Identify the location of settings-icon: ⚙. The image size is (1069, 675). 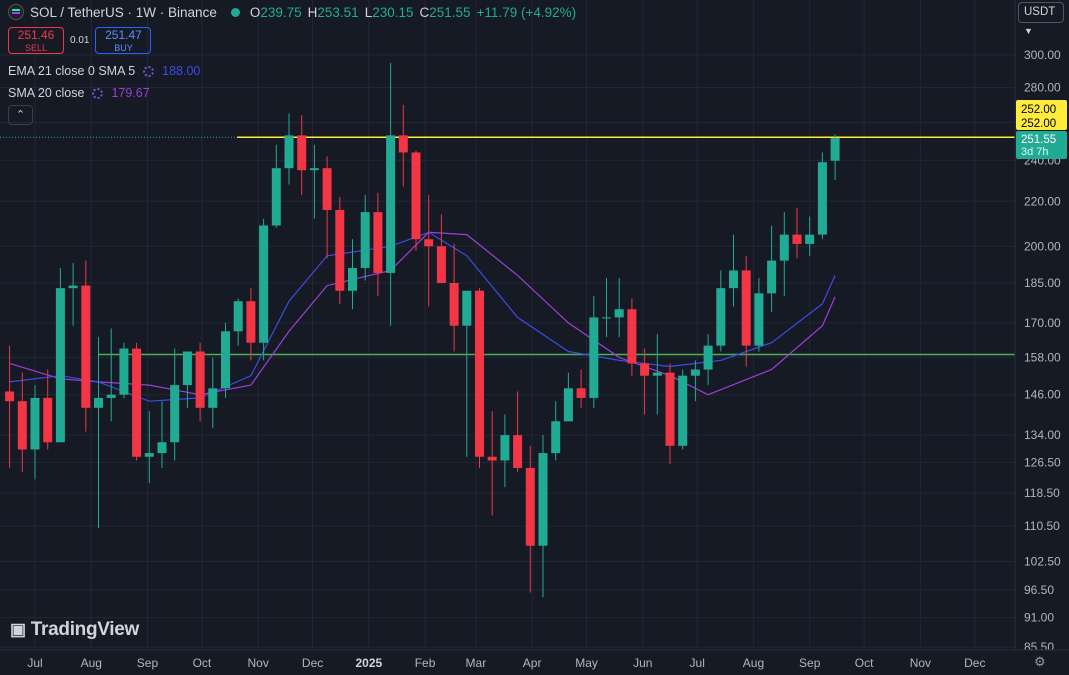
(1040, 661).